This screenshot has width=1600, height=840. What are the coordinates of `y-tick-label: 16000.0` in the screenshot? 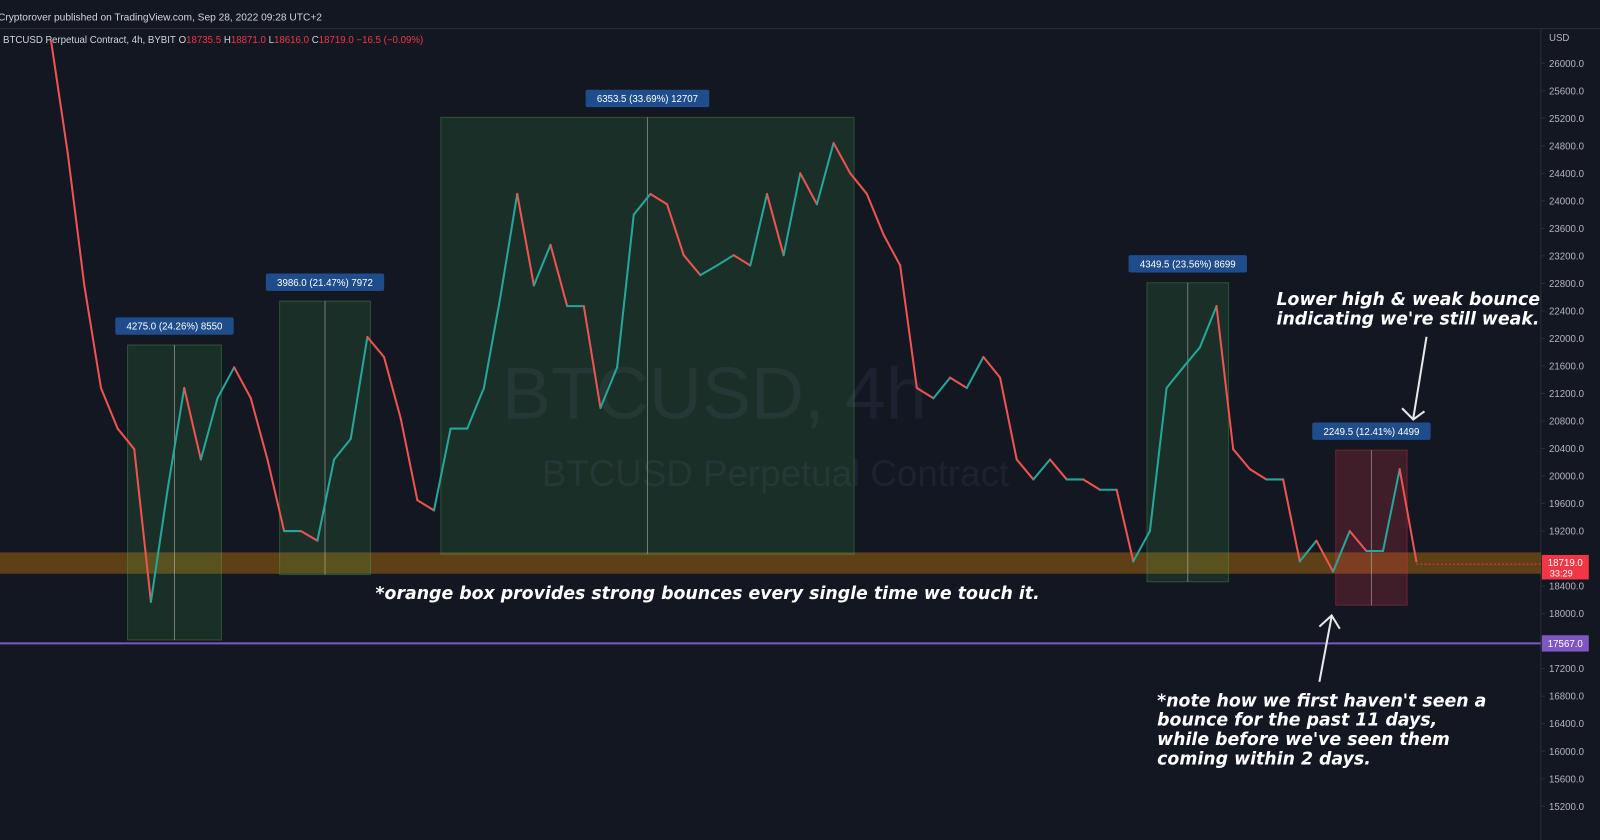 It's located at (1567, 752).